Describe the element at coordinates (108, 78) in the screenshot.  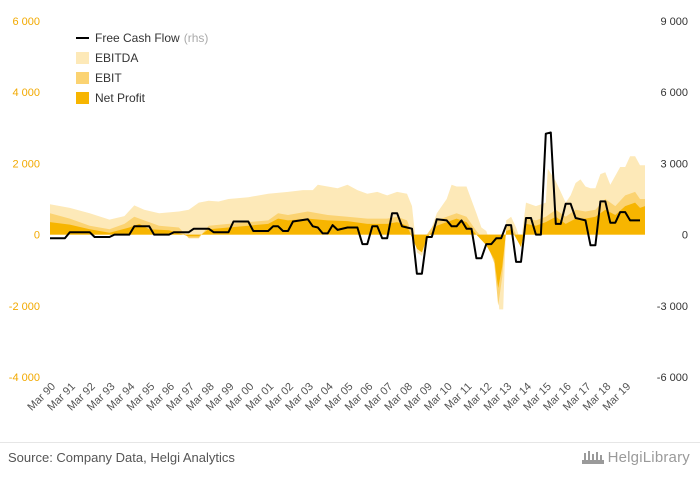
I see `legend-label-ebit: EBIT` at that location.